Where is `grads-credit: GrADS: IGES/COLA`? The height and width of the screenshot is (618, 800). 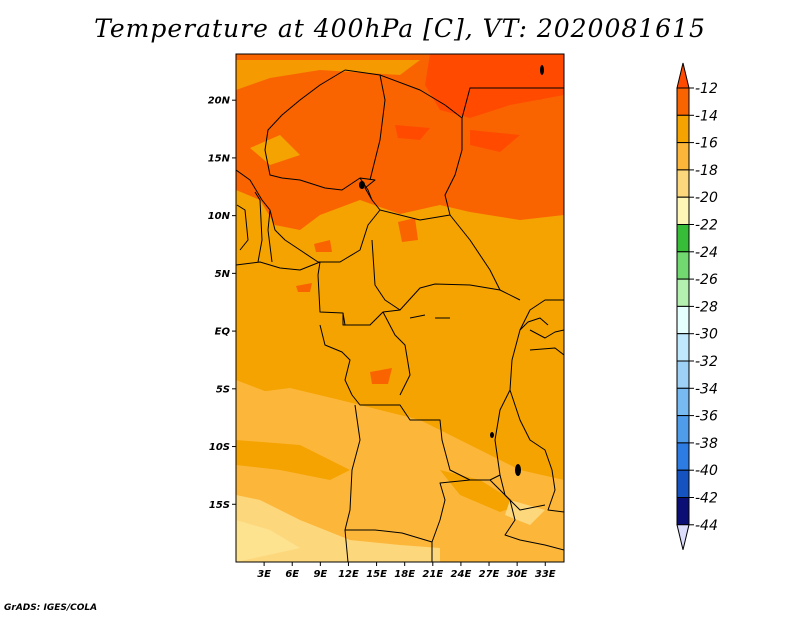 grads-credit: GrADS: IGES/COLA is located at coordinates (51, 608).